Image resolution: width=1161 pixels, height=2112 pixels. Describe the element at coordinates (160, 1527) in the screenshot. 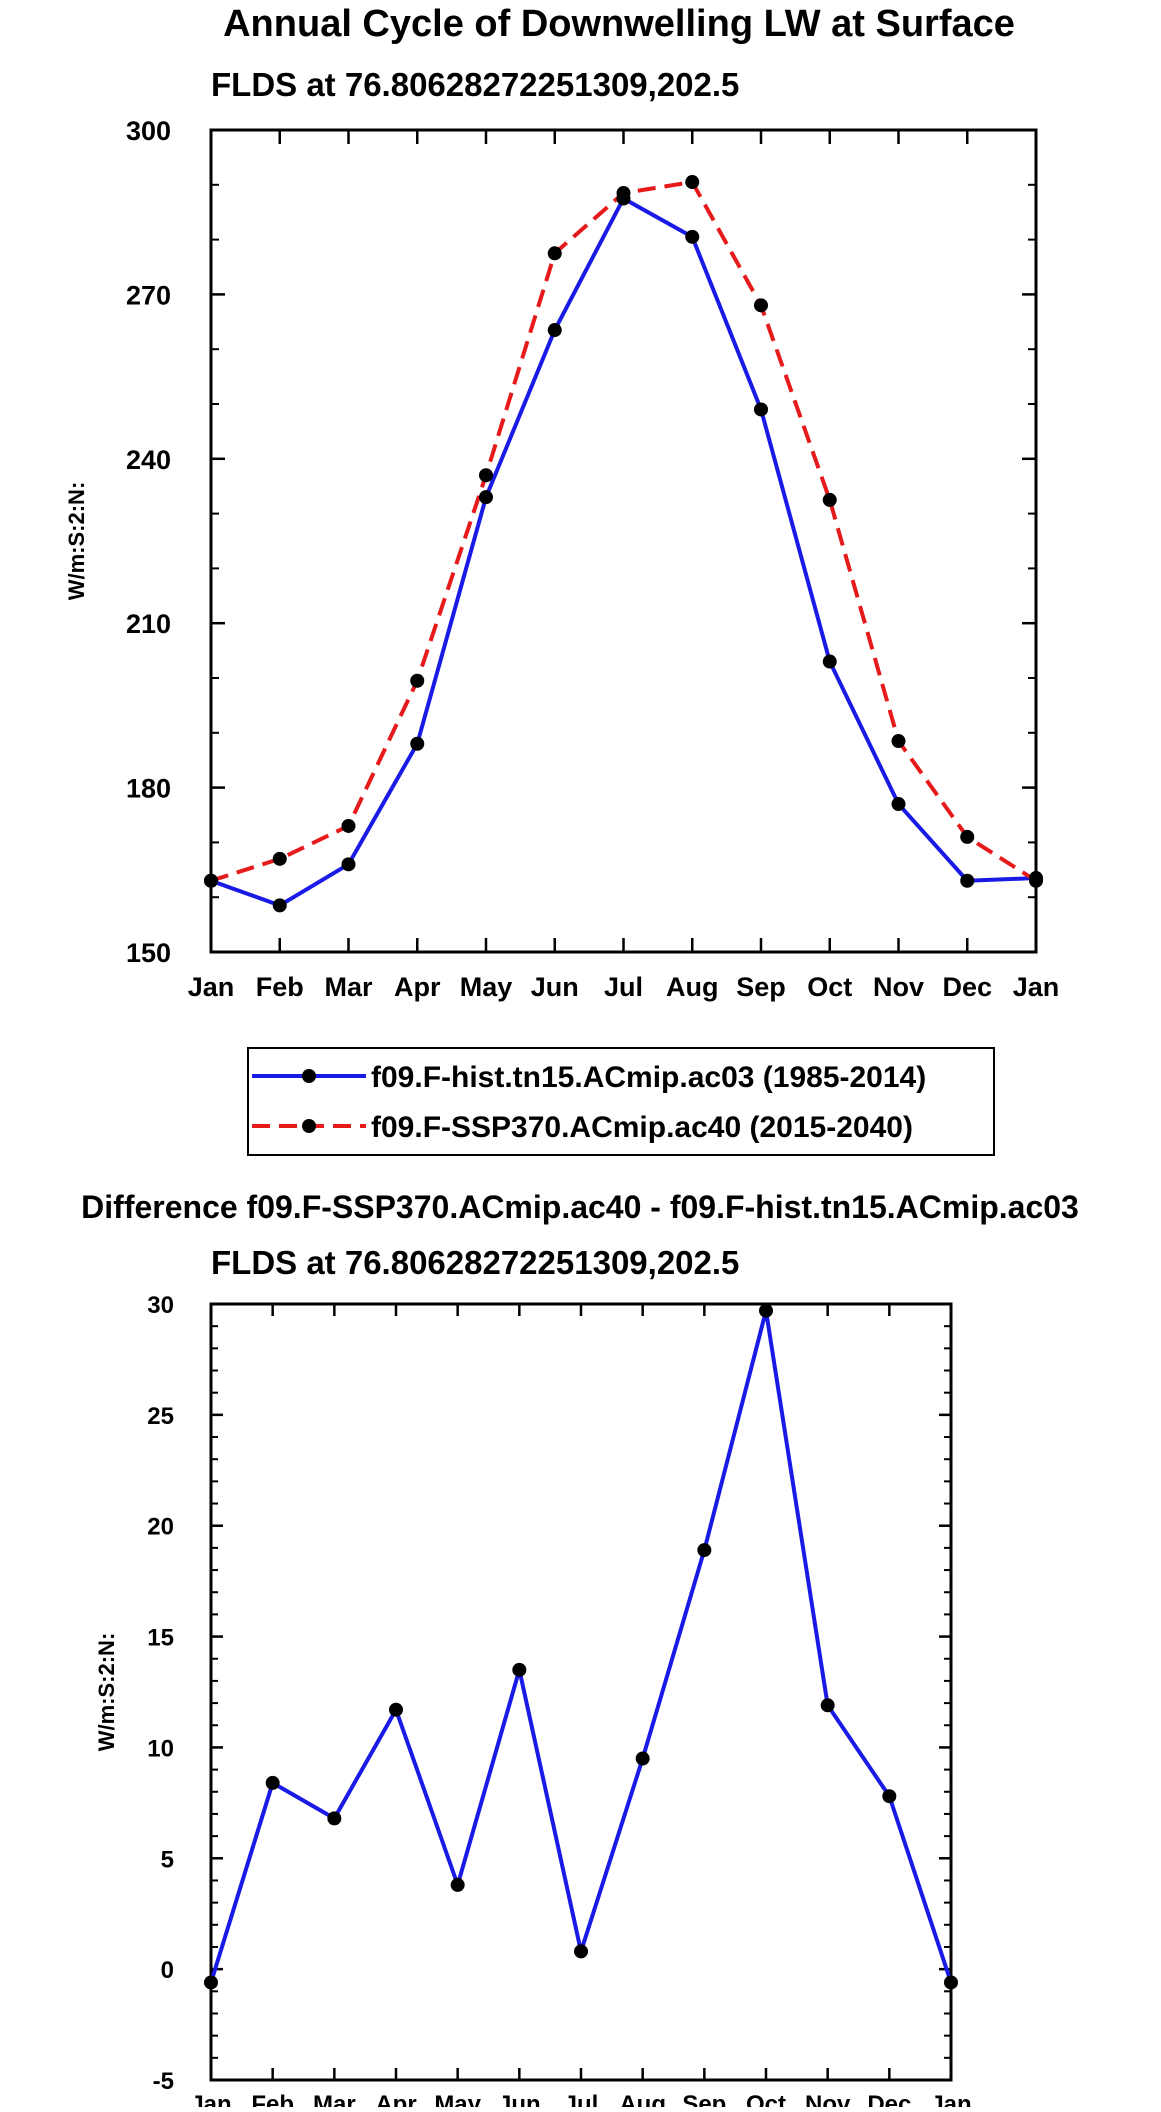

I see `chart2-ytick-label: 20` at that location.